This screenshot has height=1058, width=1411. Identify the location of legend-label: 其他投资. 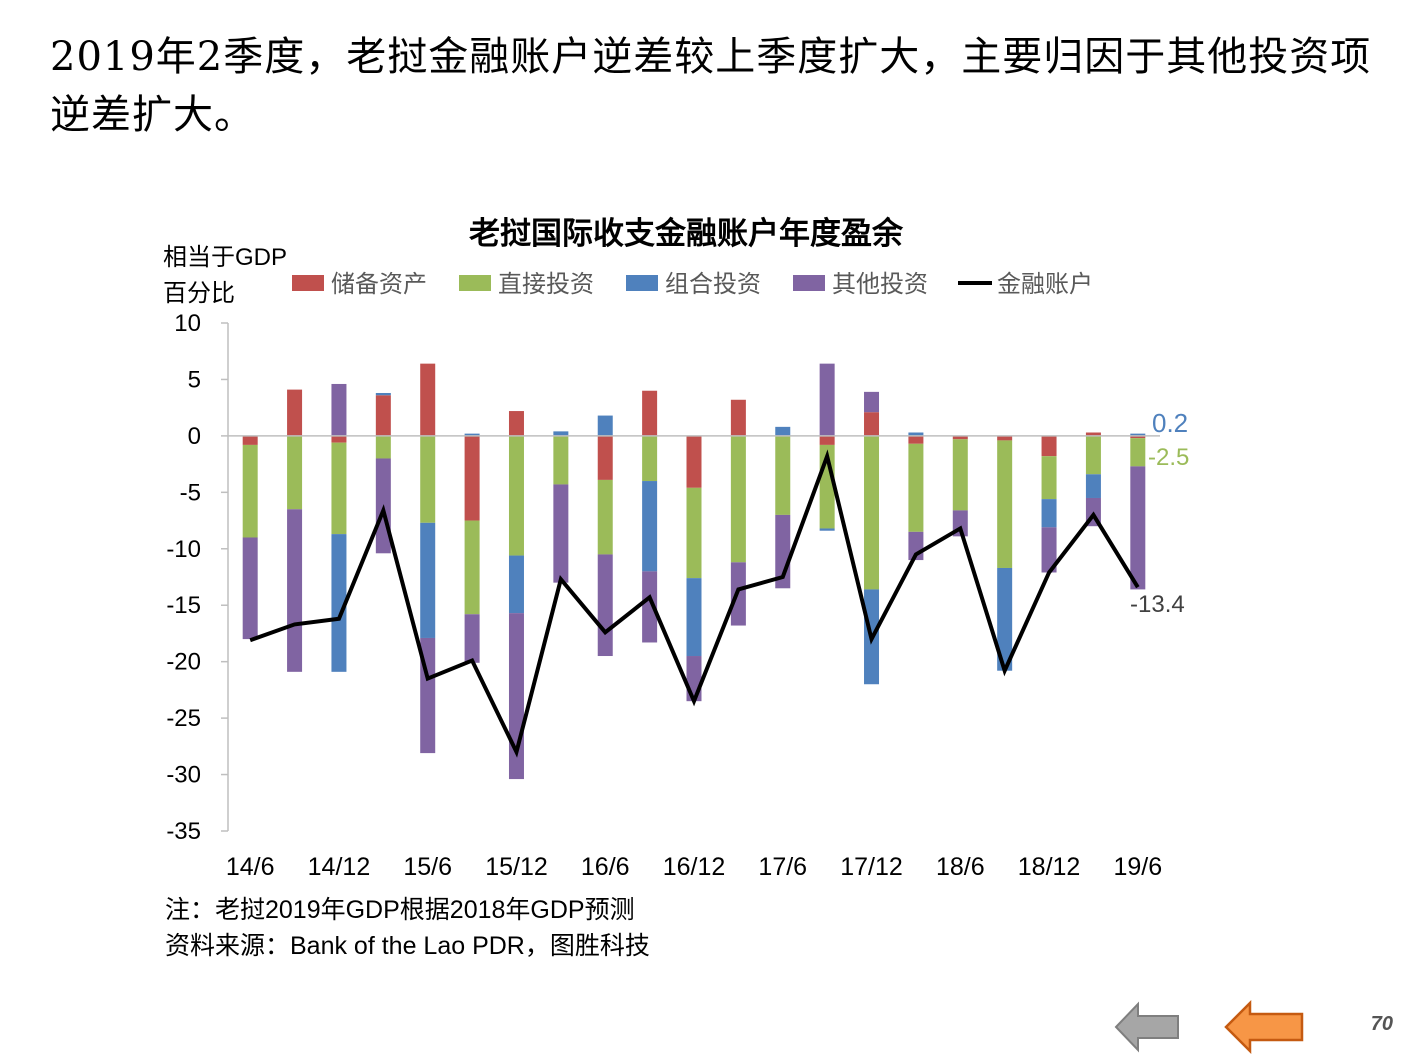
(880, 284).